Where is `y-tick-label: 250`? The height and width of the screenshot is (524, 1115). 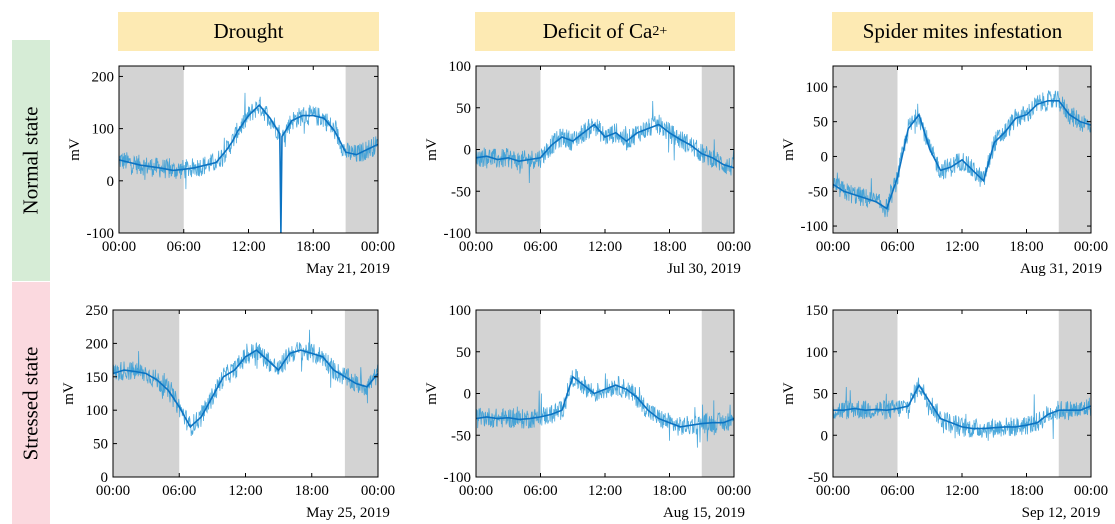
y-tick-label: 250 is located at coordinates (97, 311).